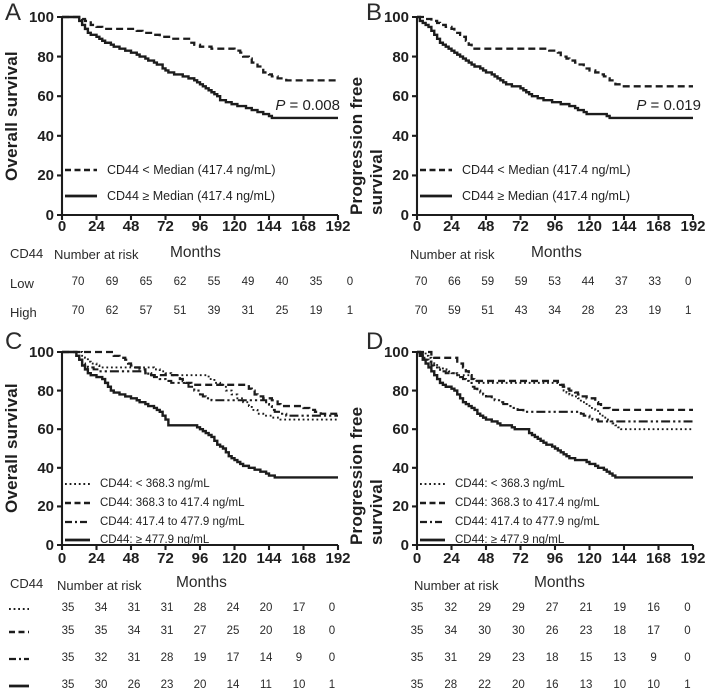 Image resolution: width=710 pixels, height=697 pixels. Describe the element at coordinates (486, 558) in the screenshot. I see `x-tick-label: 48` at that location.